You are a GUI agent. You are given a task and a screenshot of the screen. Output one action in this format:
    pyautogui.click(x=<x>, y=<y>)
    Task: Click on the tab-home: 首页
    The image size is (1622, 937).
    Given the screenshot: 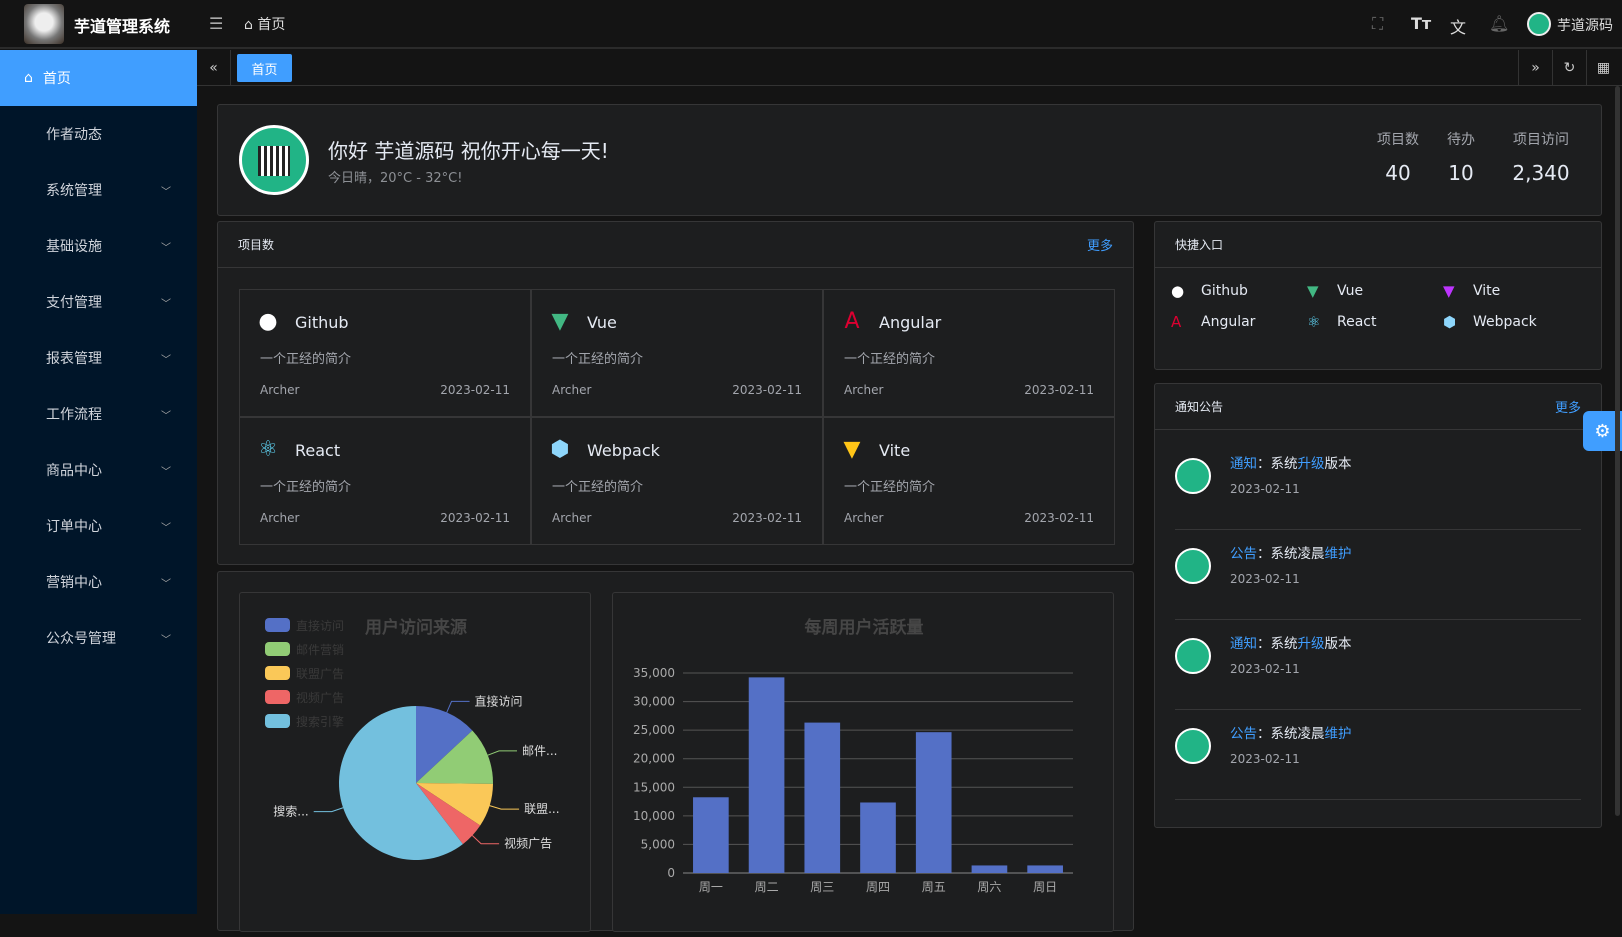 What is the action you would take?
    pyautogui.click(x=264, y=68)
    